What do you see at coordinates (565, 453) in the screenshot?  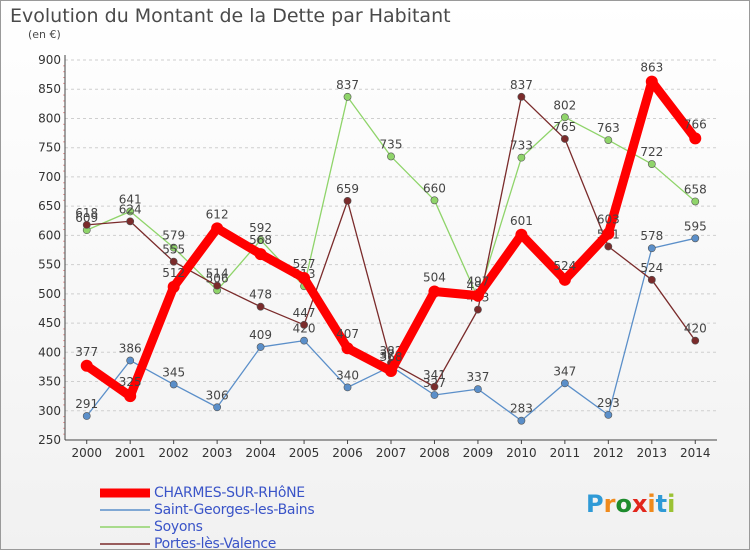 I see `x-tick-label: 2011` at bounding box center [565, 453].